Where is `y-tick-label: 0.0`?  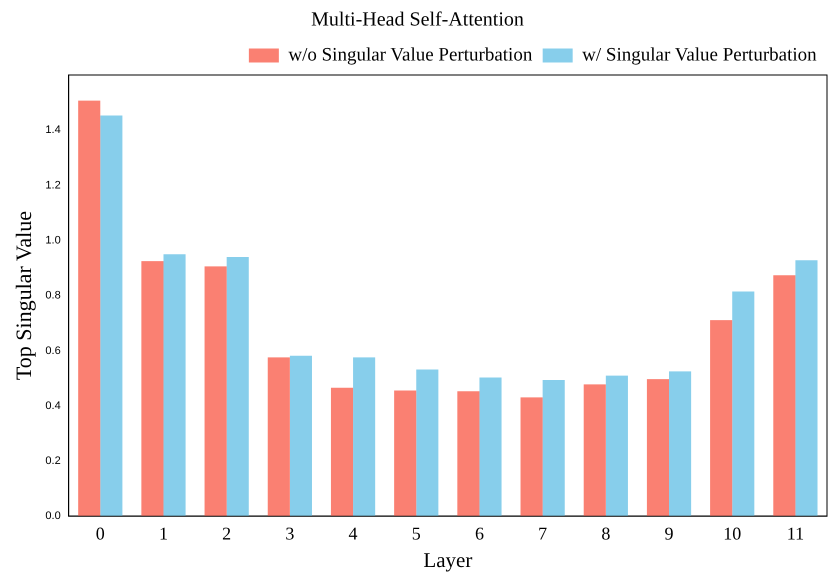
y-tick-label: 0.0 is located at coordinates (53, 516).